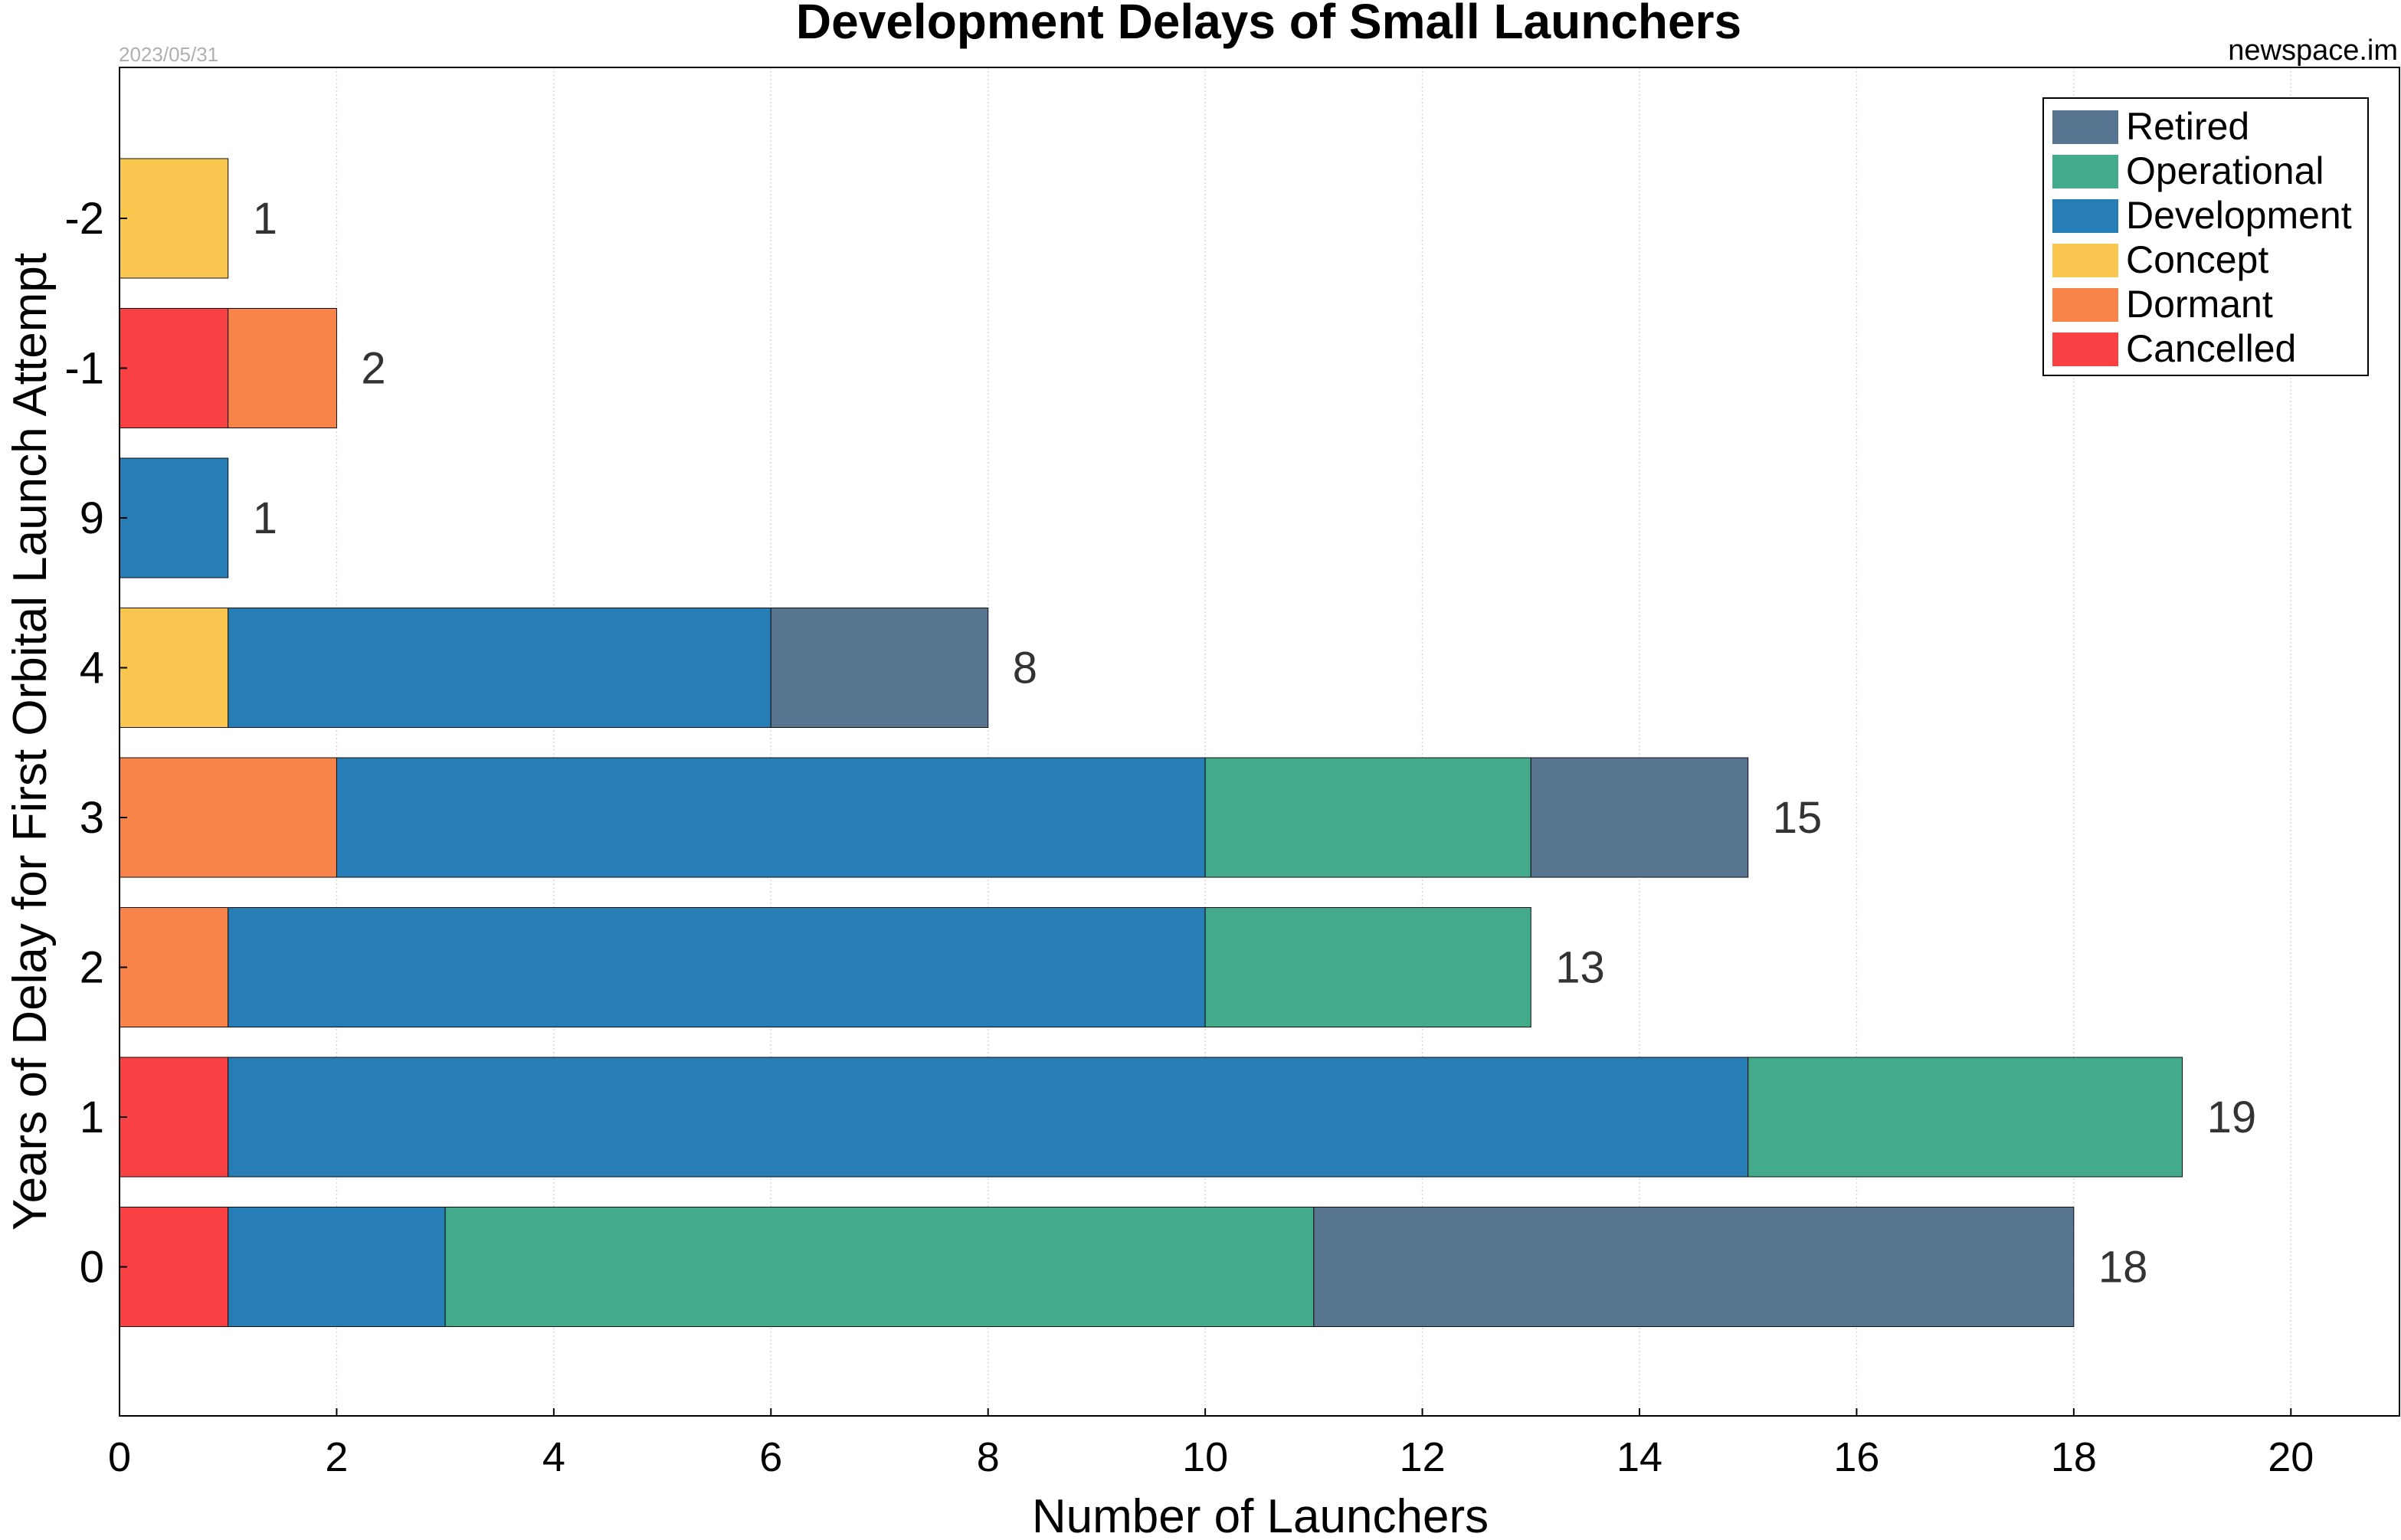 This screenshot has height=1540, width=2401. What do you see at coordinates (1025, 668) in the screenshot?
I see `bar-total-label: 8` at bounding box center [1025, 668].